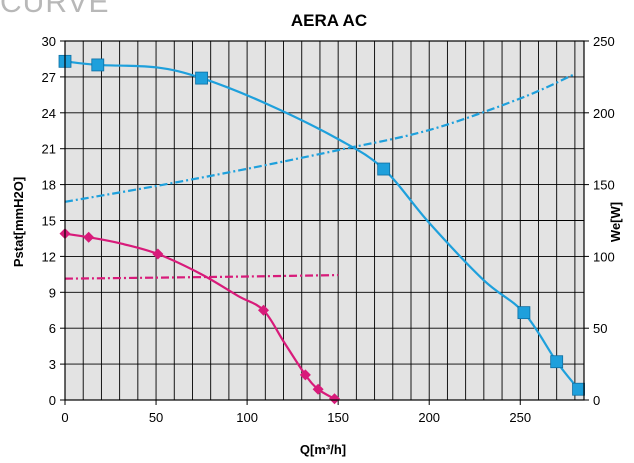 The height and width of the screenshot is (463, 634). I want to click on y-tick-label: 12, so click(49, 256).